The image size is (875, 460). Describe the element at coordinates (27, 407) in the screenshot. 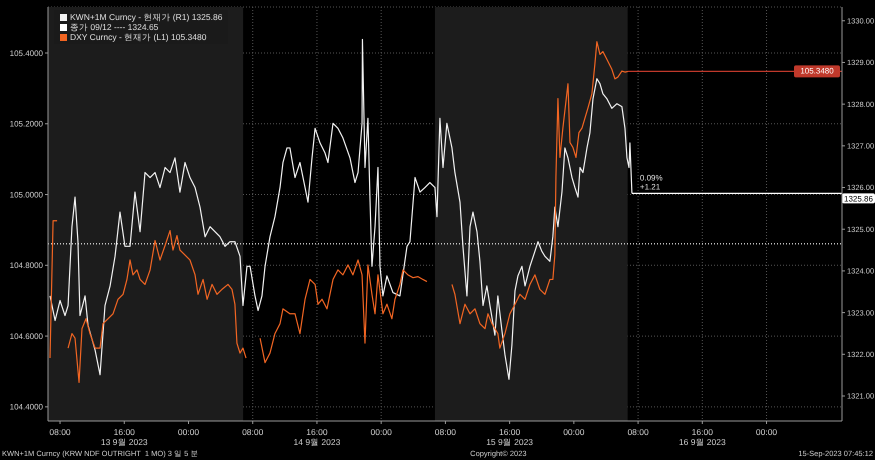

I see `y-tick-label: 104.4000` at that location.